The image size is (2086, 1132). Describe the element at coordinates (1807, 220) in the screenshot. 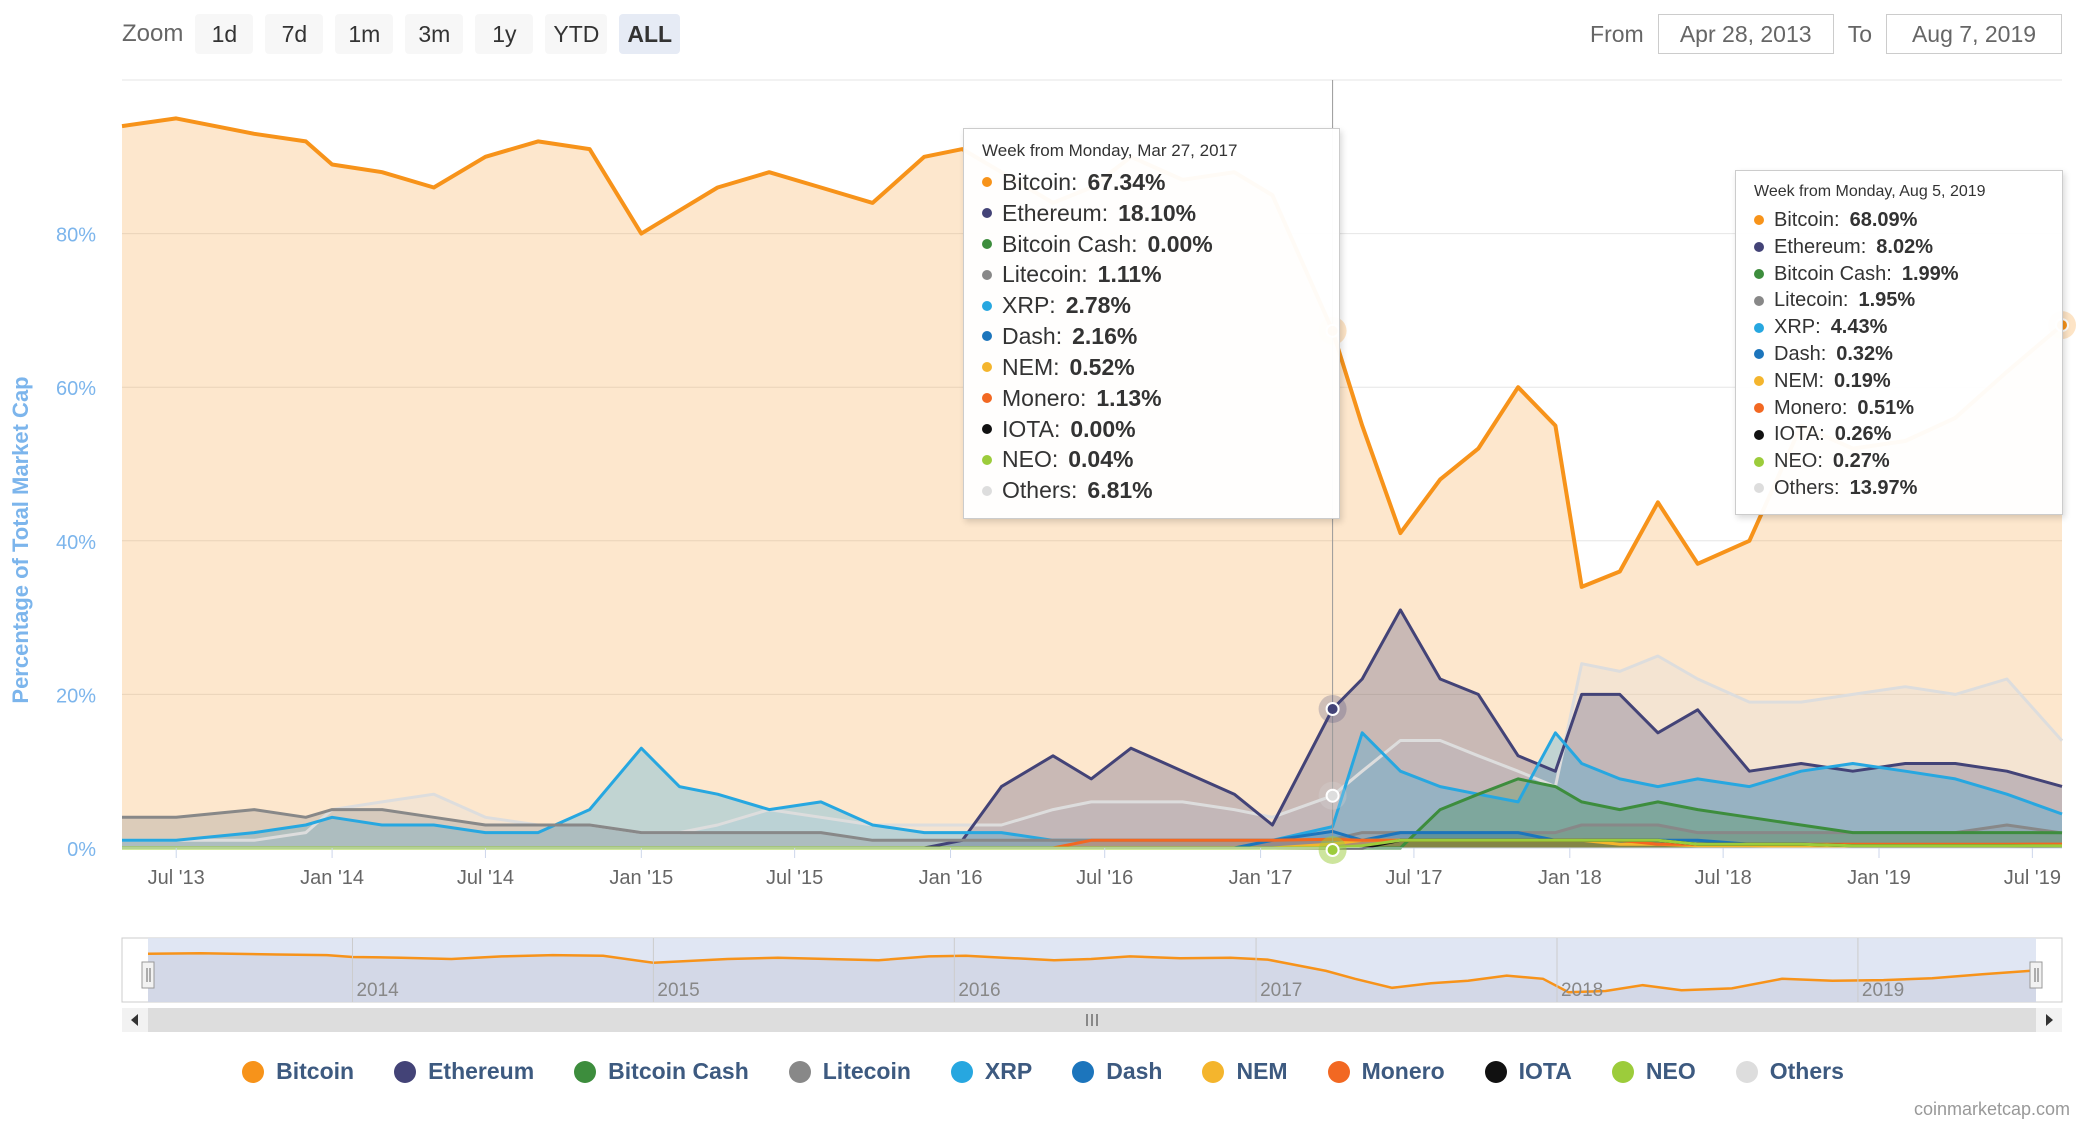

I see `tooltip-label: Bitcoin:` at that location.